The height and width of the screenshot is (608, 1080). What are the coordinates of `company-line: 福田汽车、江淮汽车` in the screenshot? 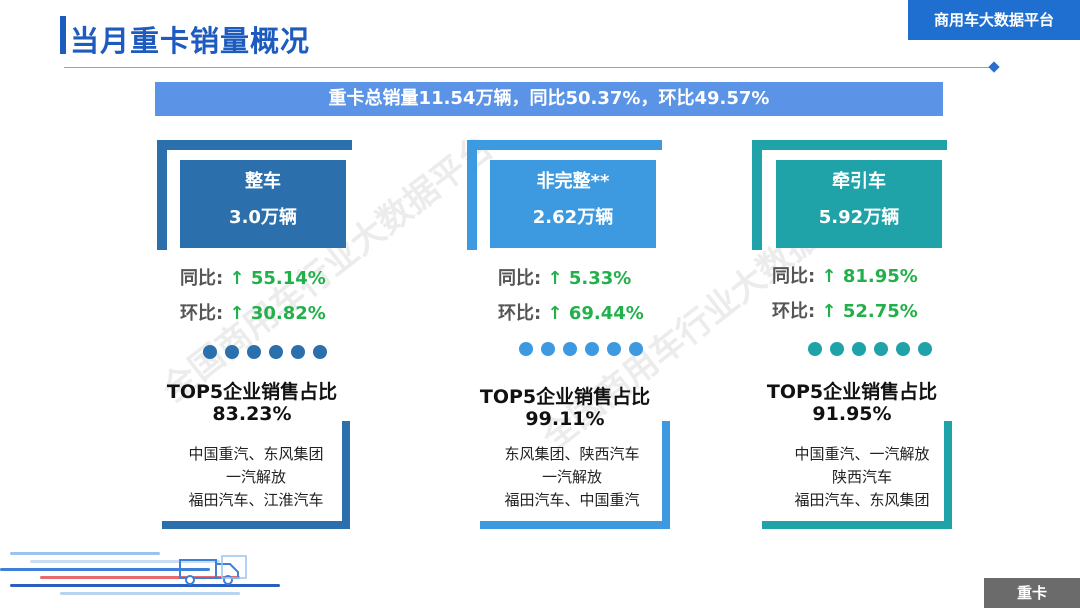 It's located at (256, 500).